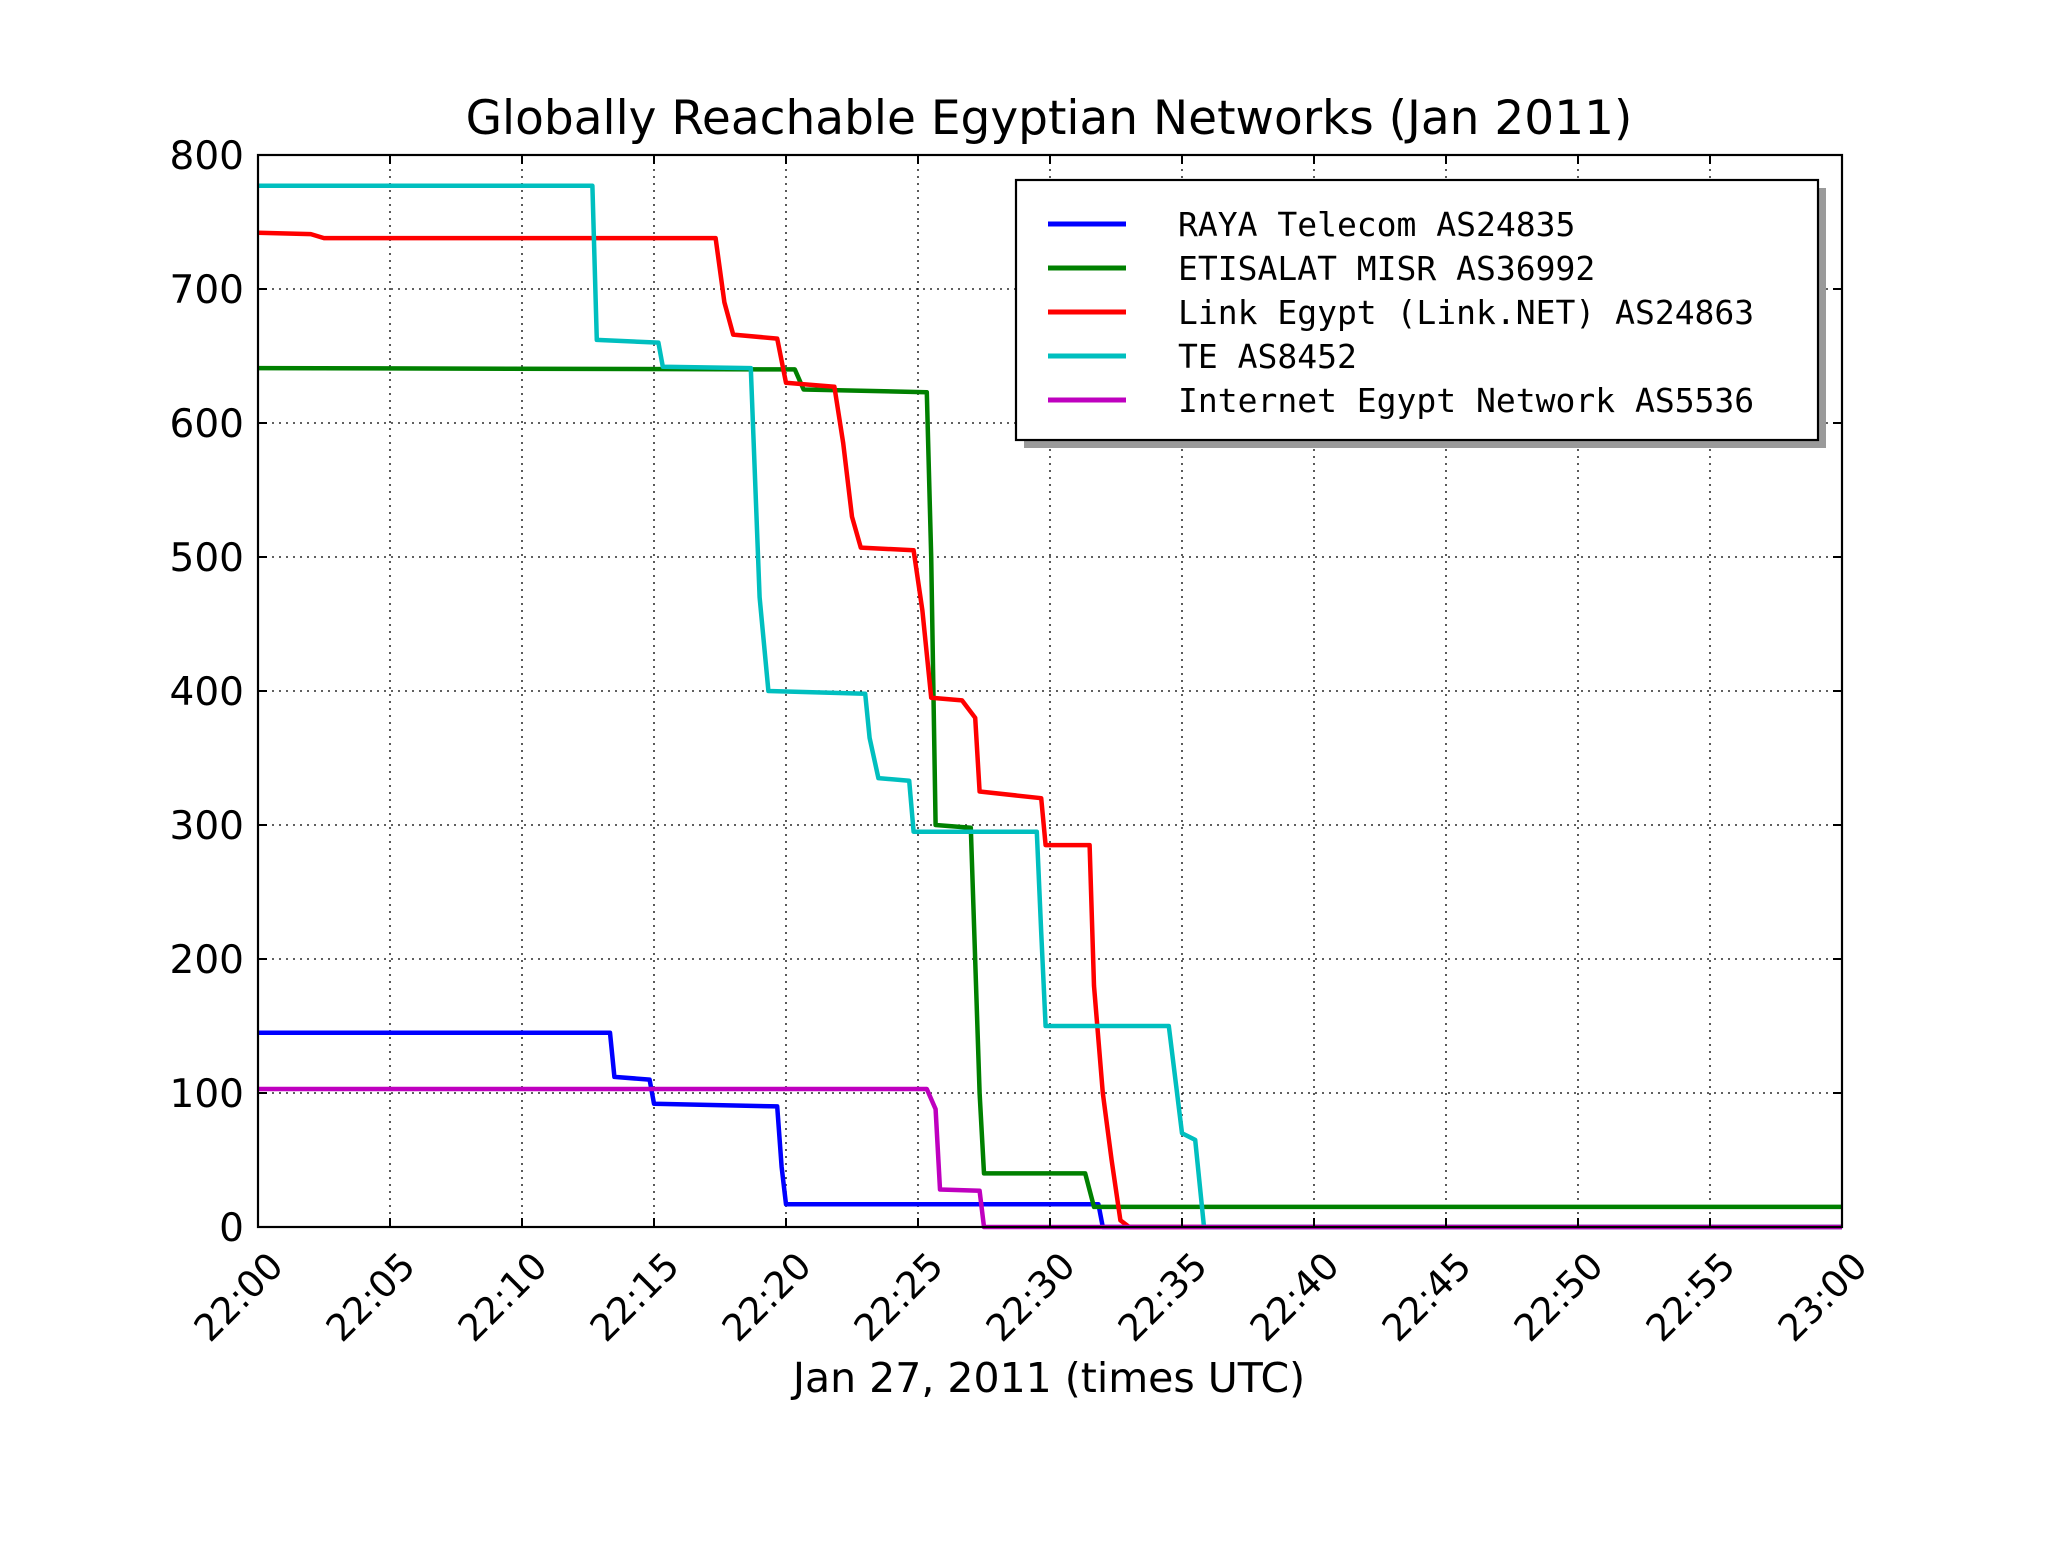 The width and height of the screenshot is (2048, 1541). What do you see at coordinates (207, 424) in the screenshot?
I see `y-tick-label: 600` at bounding box center [207, 424].